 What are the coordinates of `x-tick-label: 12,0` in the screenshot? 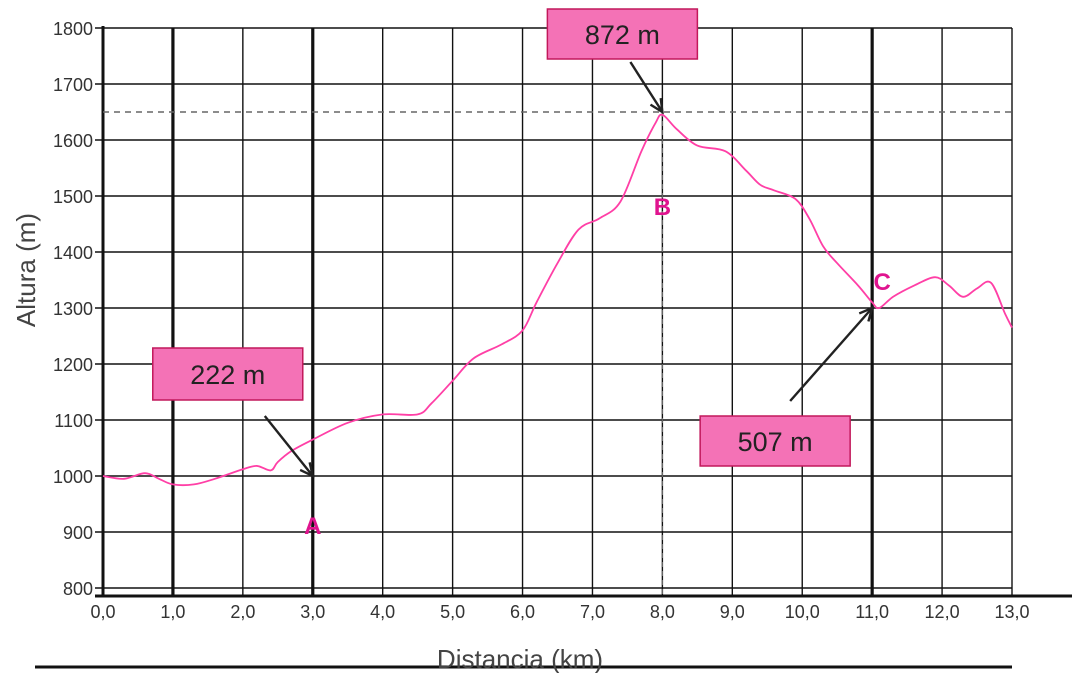 It's located at (942, 612).